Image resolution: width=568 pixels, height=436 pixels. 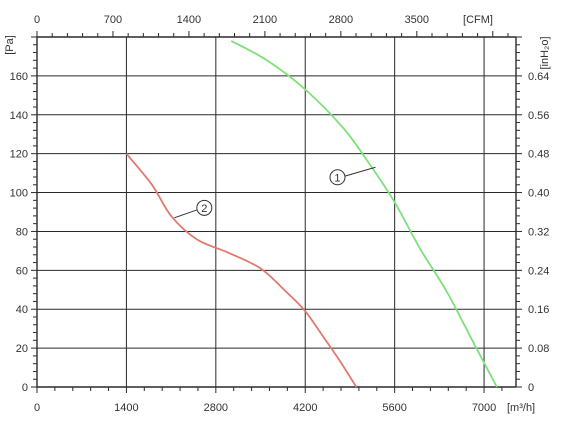 What do you see at coordinates (265, 20) in the screenshot?
I see `x-top-tick-label: 2100` at bounding box center [265, 20].